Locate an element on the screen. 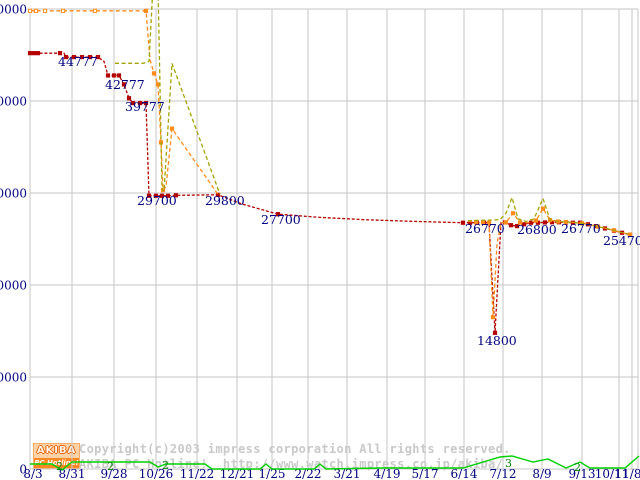 Image resolution: width=640 pixels, height=480 pixels. svg-text: 0 is located at coordinates (23, 470).